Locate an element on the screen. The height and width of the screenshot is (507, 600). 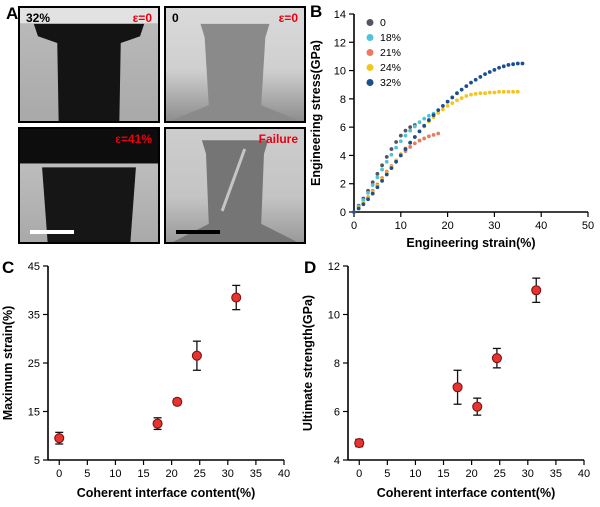
micrograph-32pct-strain41: ε=41% is located at coordinates (89, 185).